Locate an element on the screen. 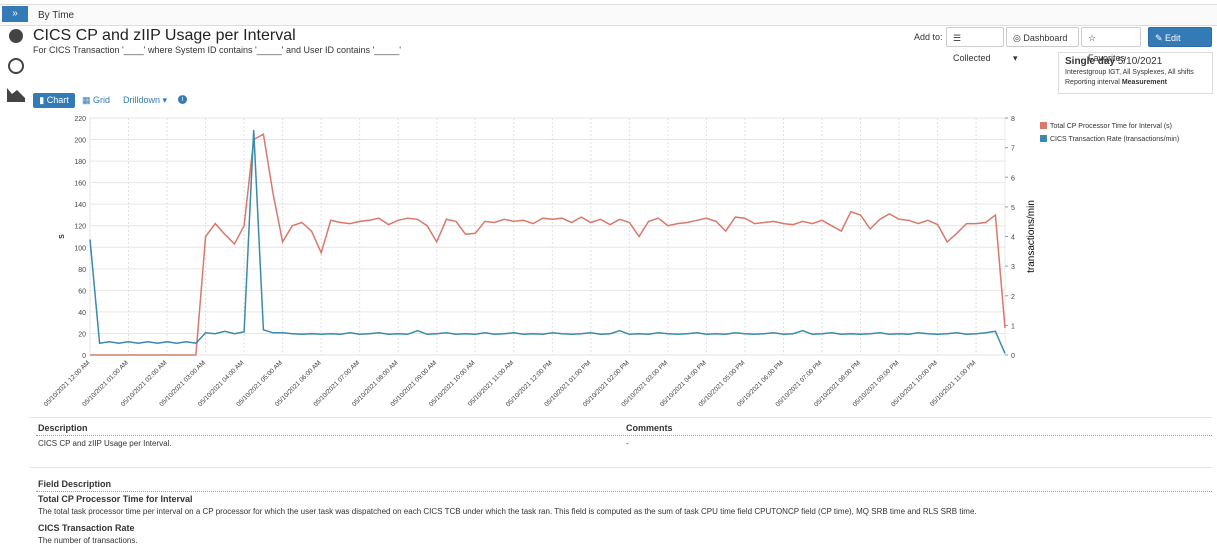  sidebar-toggle: » is located at coordinates (15, 14).